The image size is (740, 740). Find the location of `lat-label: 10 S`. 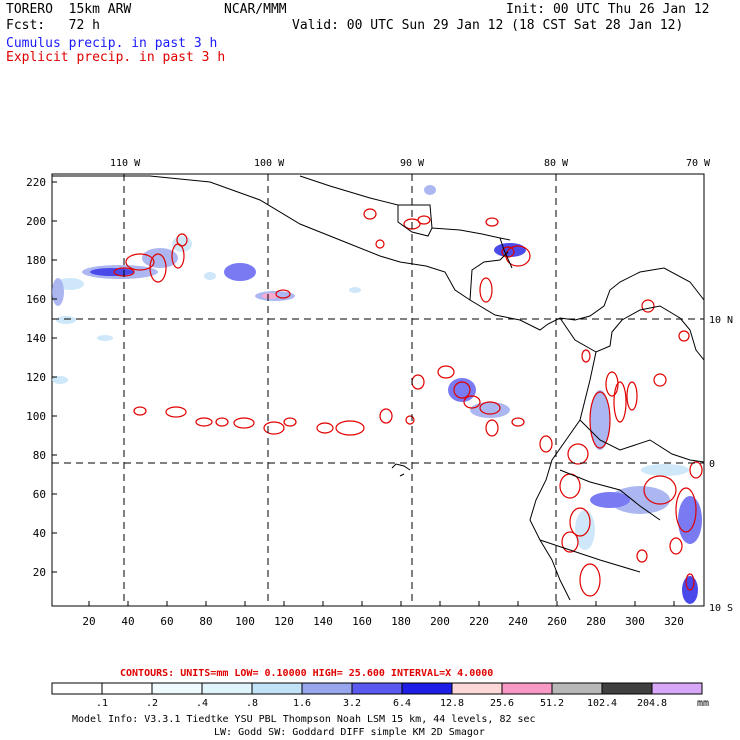

lat-label: 10 S is located at coordinates (721, 608).